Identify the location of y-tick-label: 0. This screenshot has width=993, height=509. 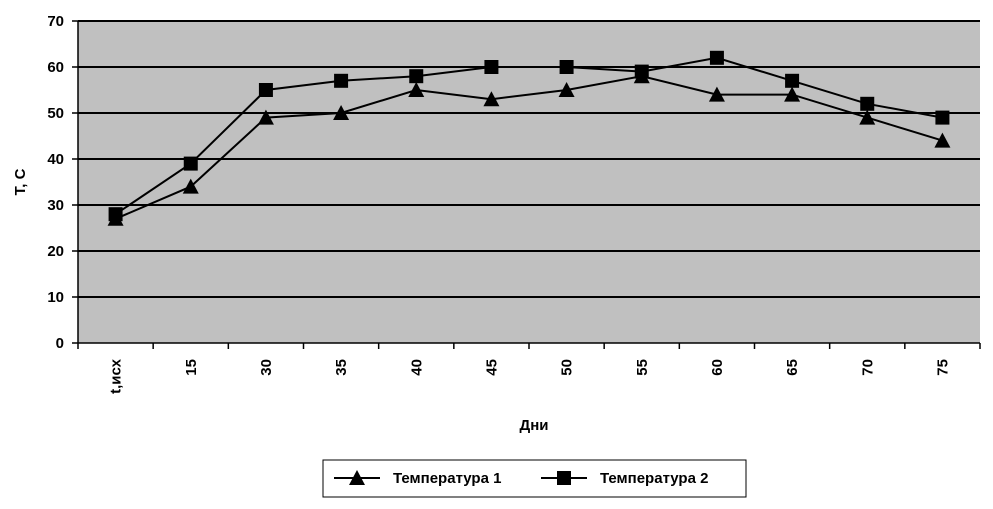
(60, 343).